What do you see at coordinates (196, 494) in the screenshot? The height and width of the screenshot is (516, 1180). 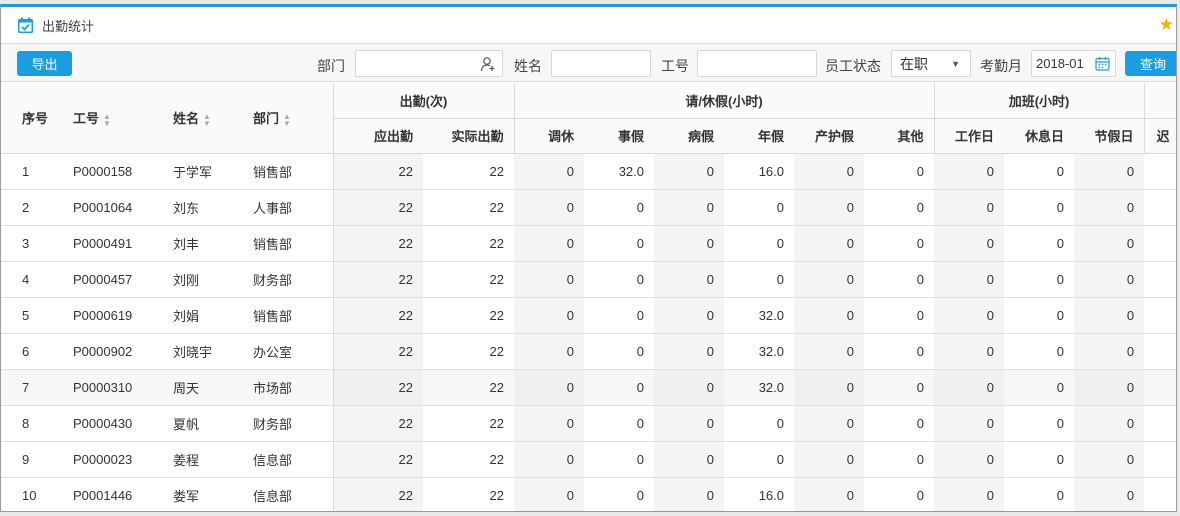 I see `name-cell: 娄军` at bounding box center [196, 494].